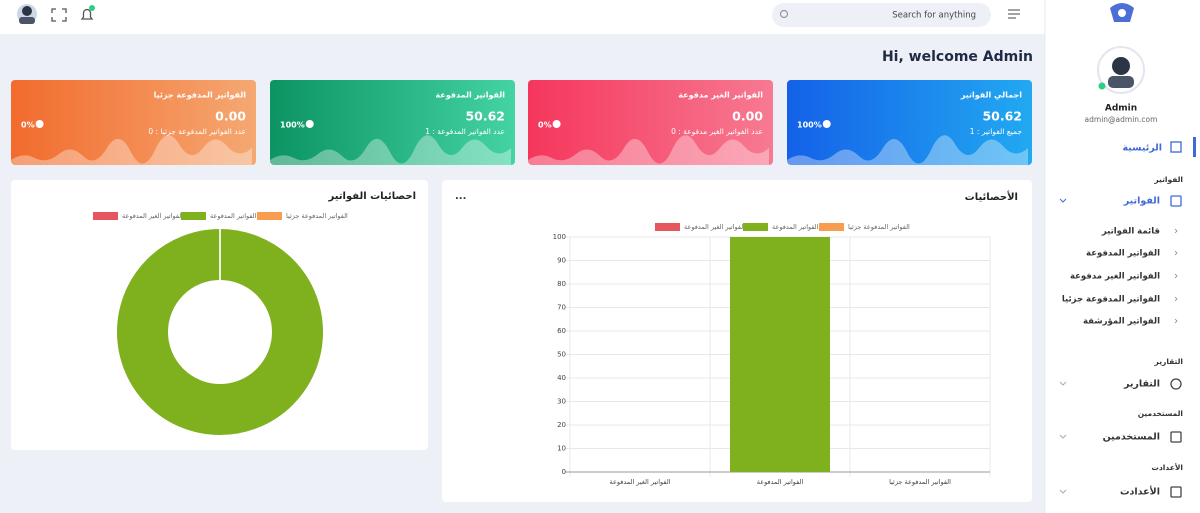 The height and width of the screenshot is (513, 1200). Describe the element at coordinates (780, 482) in the screenshot. I see `x-tick-label: الفواتير المدفوعة` at that location.